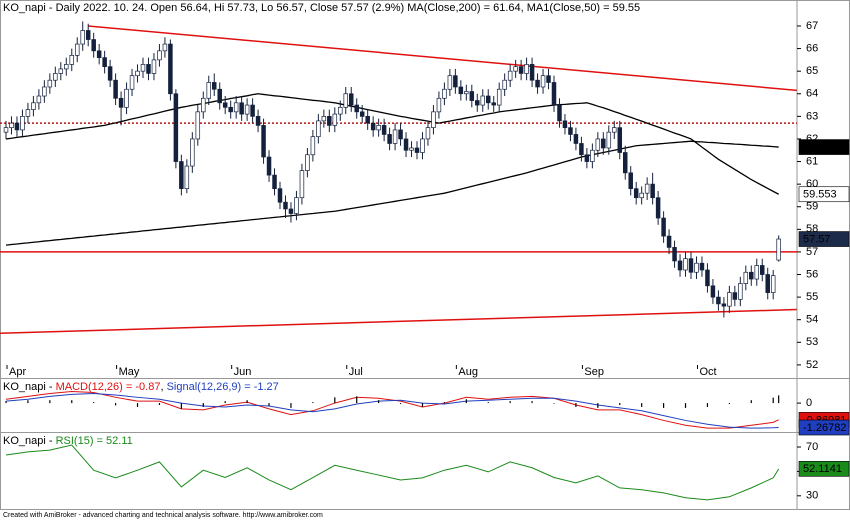 The height and width of the screenshot is (520, 850). I want to click on y-tick-label: 0, so click(809, 403).